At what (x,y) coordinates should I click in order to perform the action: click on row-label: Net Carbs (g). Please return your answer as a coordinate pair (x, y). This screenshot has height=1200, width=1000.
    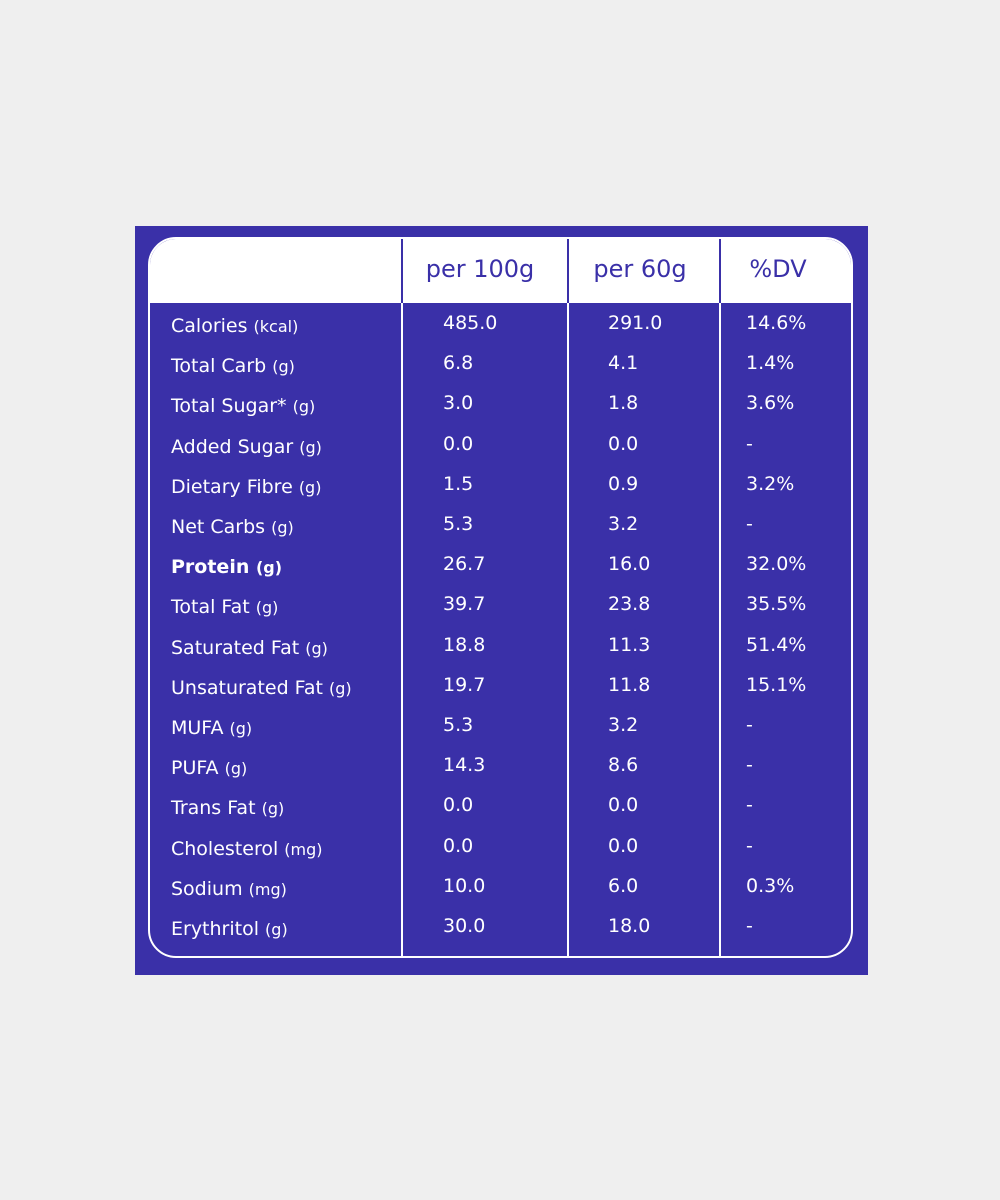
    Looking at the image, I should click on (232, 527).